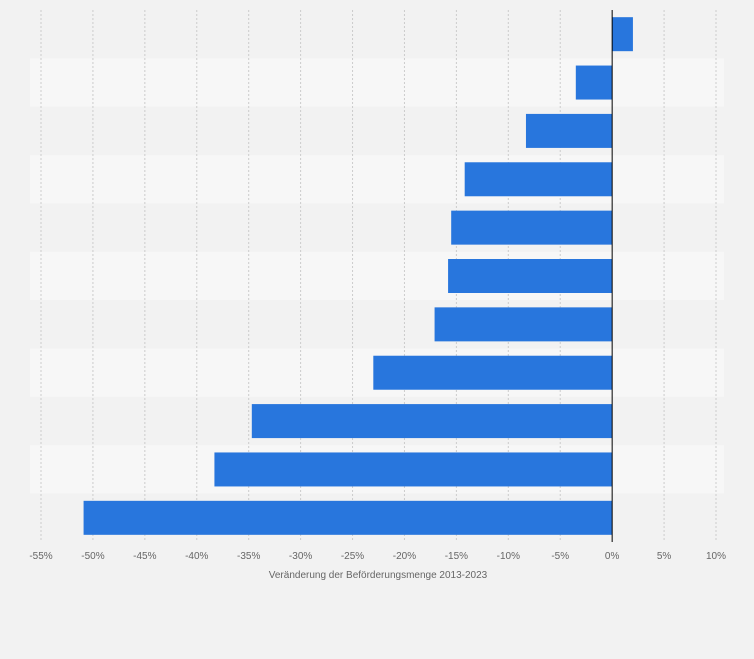  I want to click on x-tick-label: -30%, so click(300, 556).